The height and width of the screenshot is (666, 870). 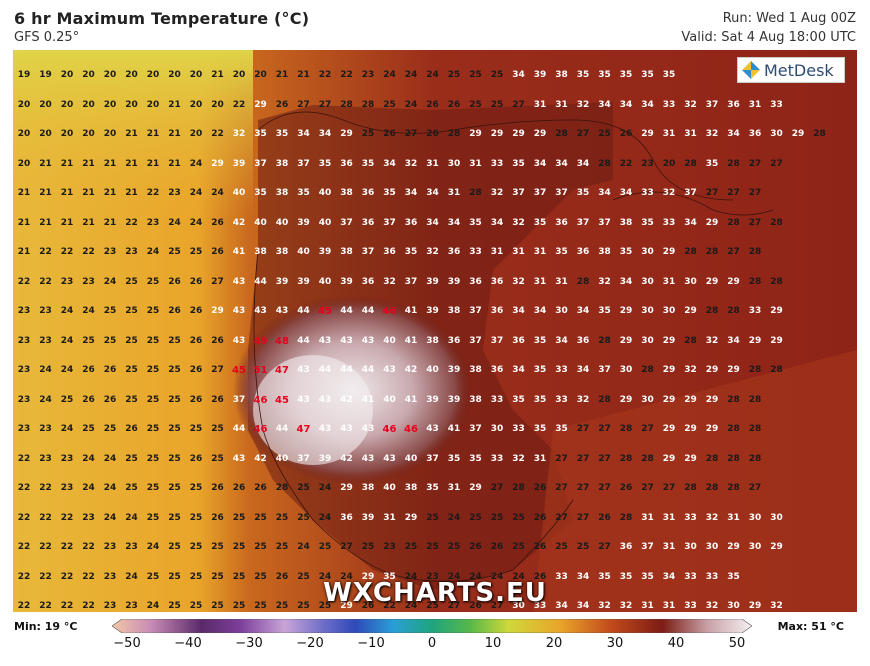 I want to click on model-label: GFS 0.25°, so click(x=47, y=37).